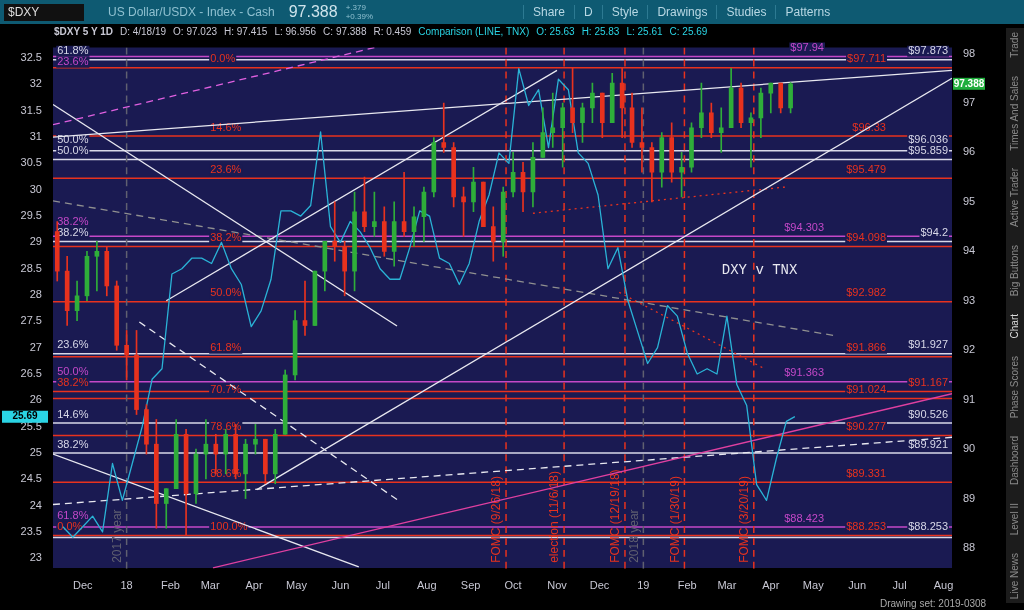 This screenshot has width=1024, height=610. I want to click on y2-tick-label: 23, so click(35, 557).